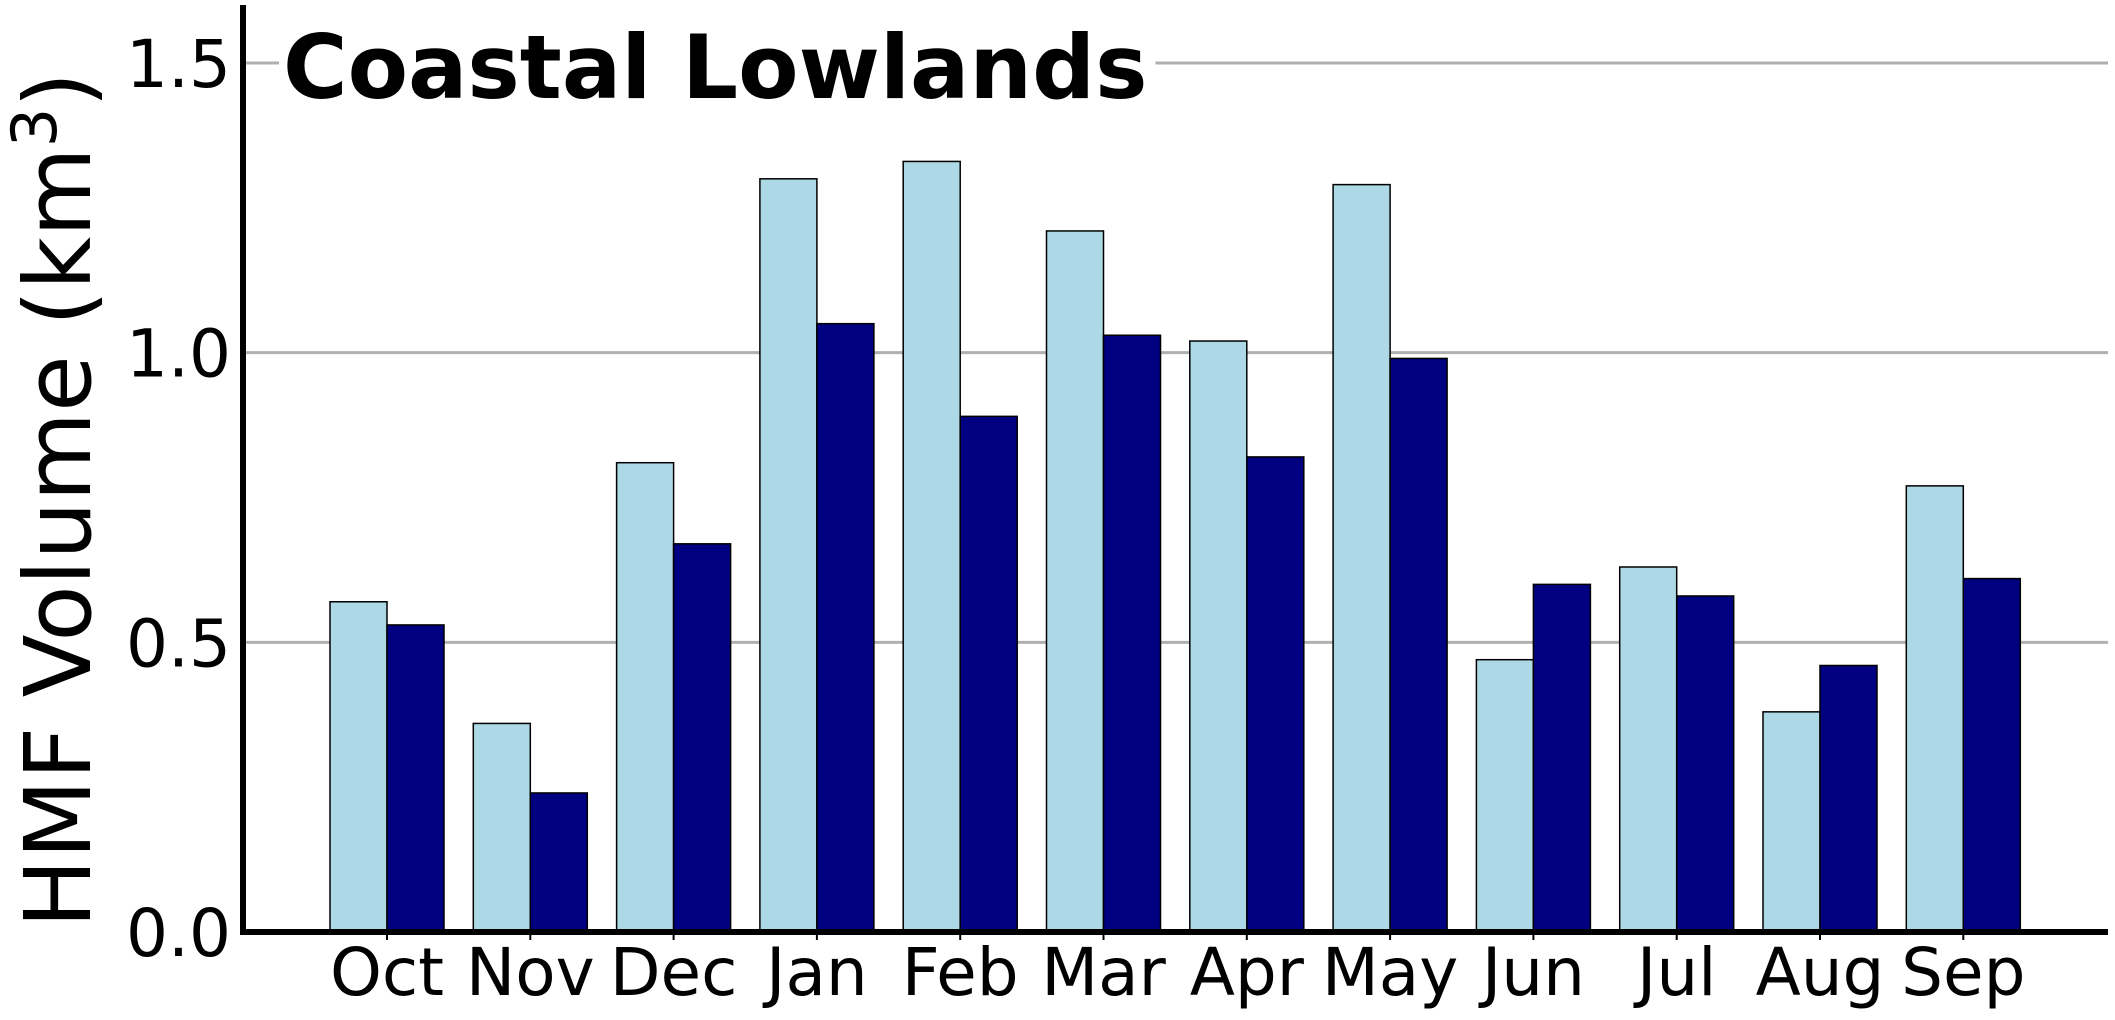 The width and height of the screenshot is (2115, 1020). What do you see at coordinates (58, 537) in the screenshot?
I see `y-axis-title-main: HMF Volume (km` at bounding box center [58, 537].